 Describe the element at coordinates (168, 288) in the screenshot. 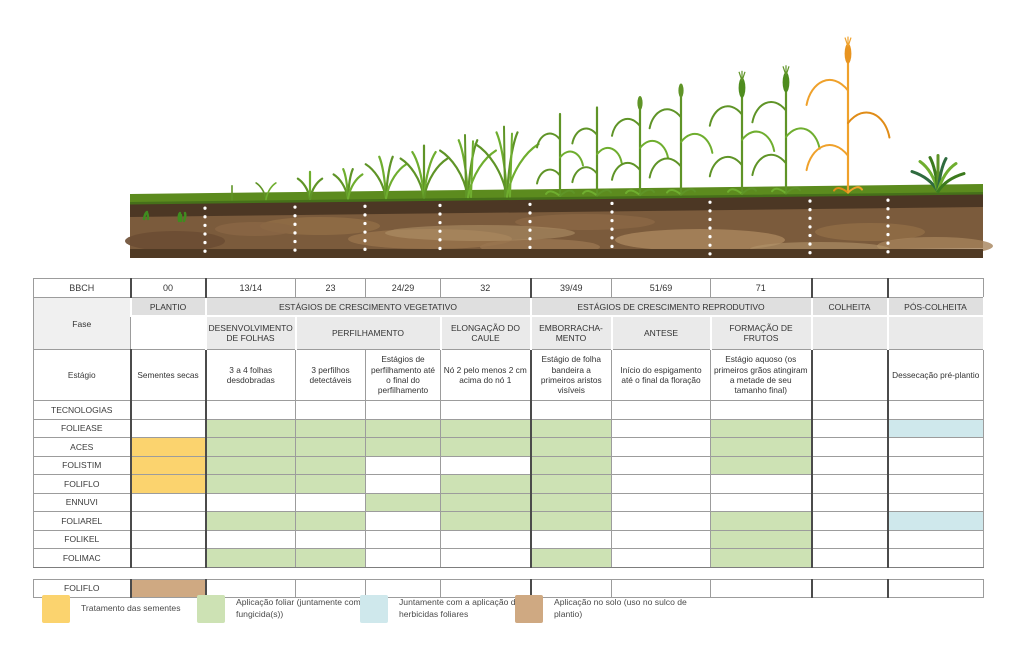

I see `bbch-value: 00` at that location.